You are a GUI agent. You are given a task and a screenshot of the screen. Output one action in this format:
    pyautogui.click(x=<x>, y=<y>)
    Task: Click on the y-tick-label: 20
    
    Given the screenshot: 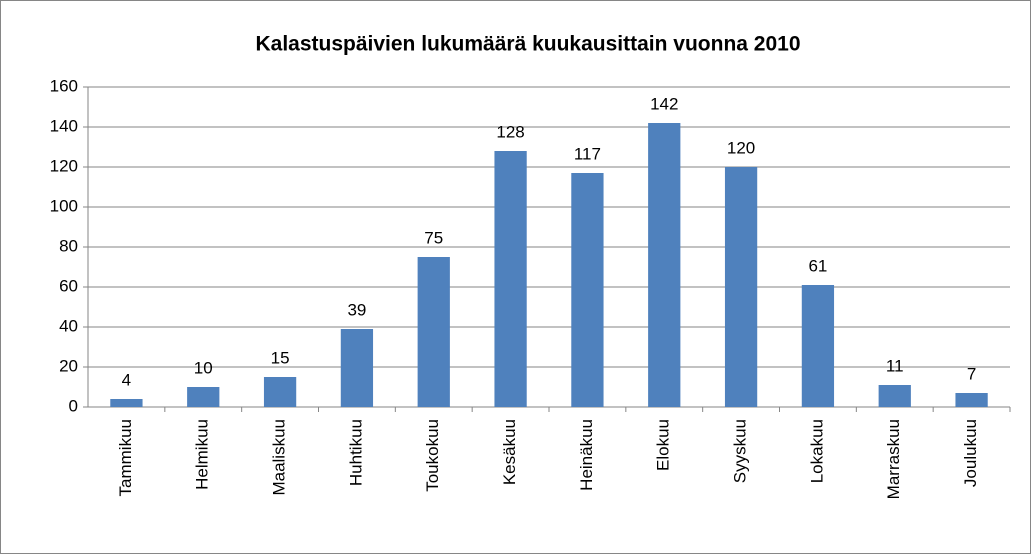 What is the action you would take?
    pyautogui.click(x=68, y=365)
    